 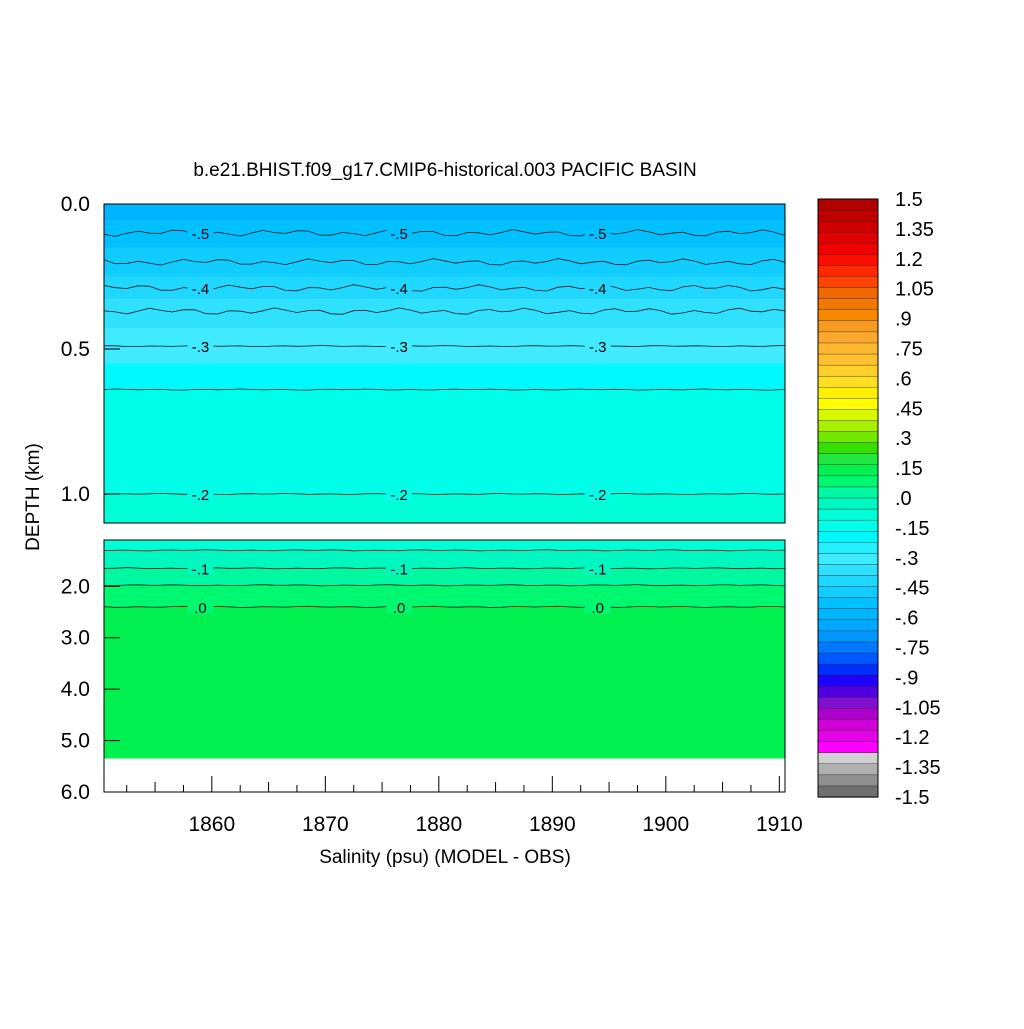 What do you see at coordinates (598, 347) in the screenshot?
I see `contour-label: -.3` at bounding box center [598, 347].